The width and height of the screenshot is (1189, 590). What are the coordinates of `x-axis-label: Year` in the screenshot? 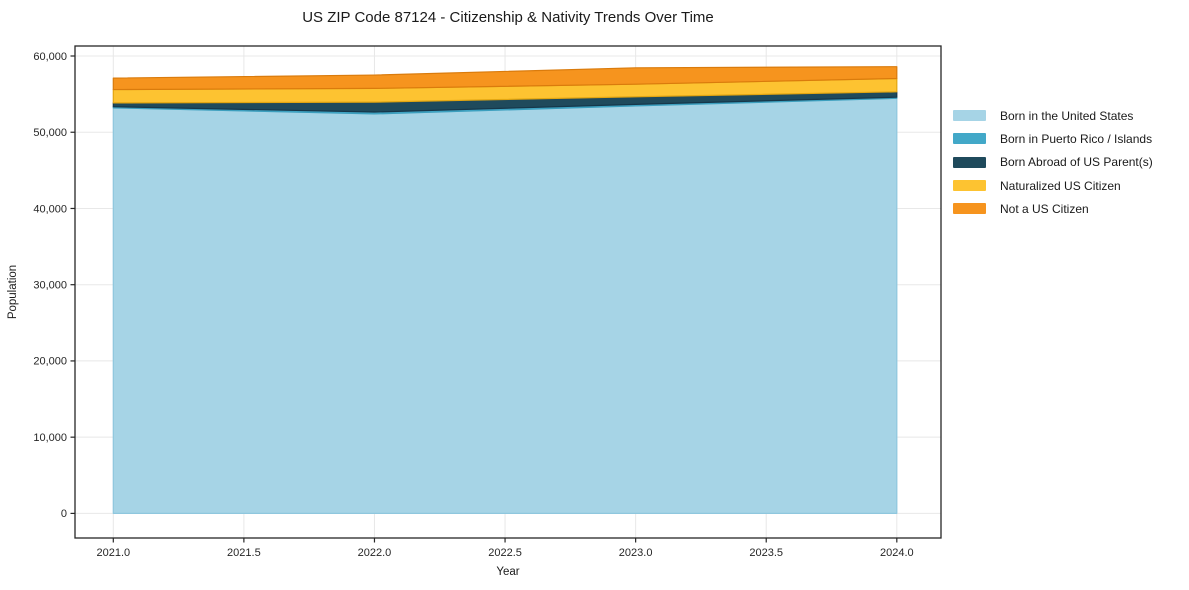 It's located at (508, 572).